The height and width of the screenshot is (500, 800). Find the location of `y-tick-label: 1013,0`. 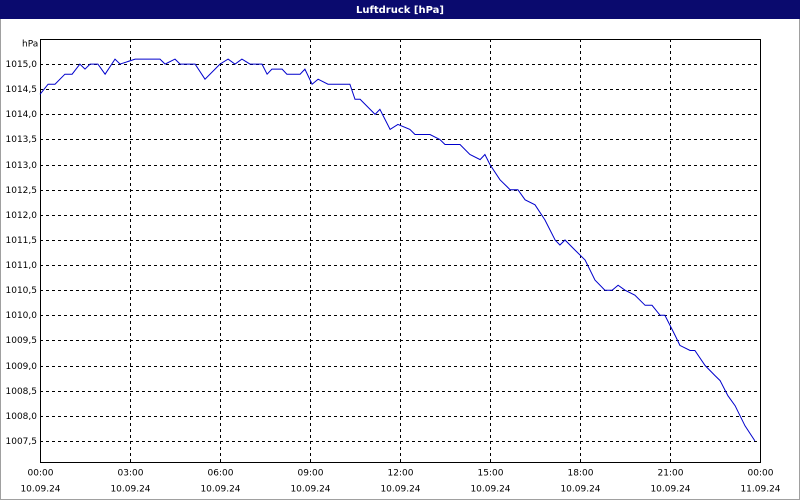

y-tick-label: 1013,0 is located at coordinates (22, 166).